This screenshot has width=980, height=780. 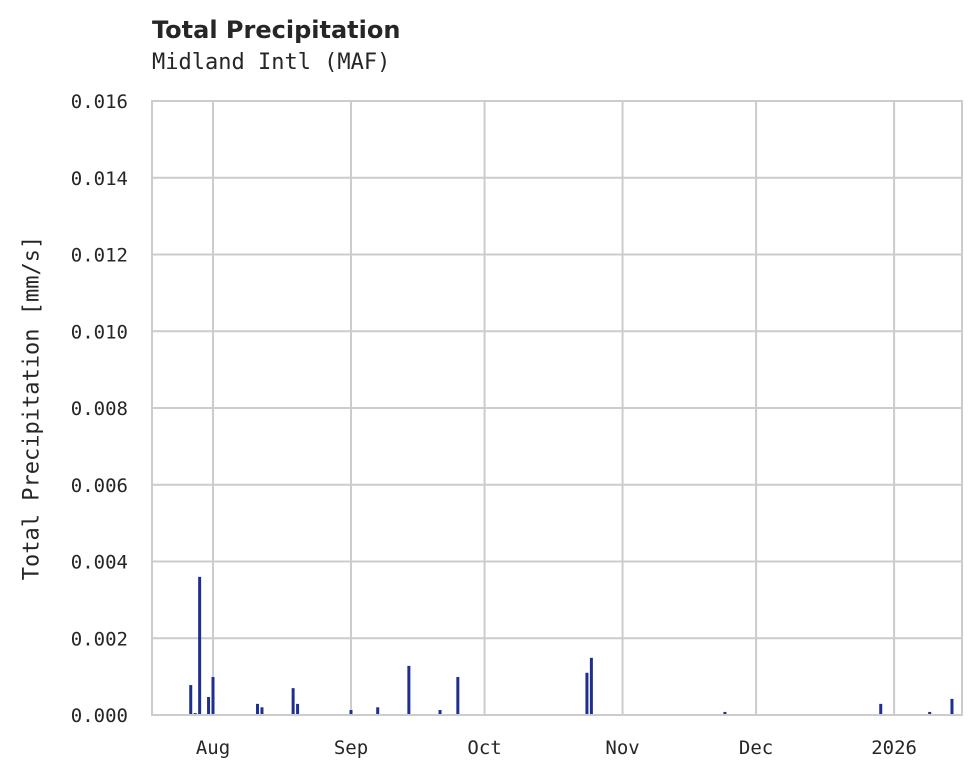 What do you see at coordinates (99, 179) in the screenshot?
I see `y-tick-label: 0.014` at bounding box center [99, 179].